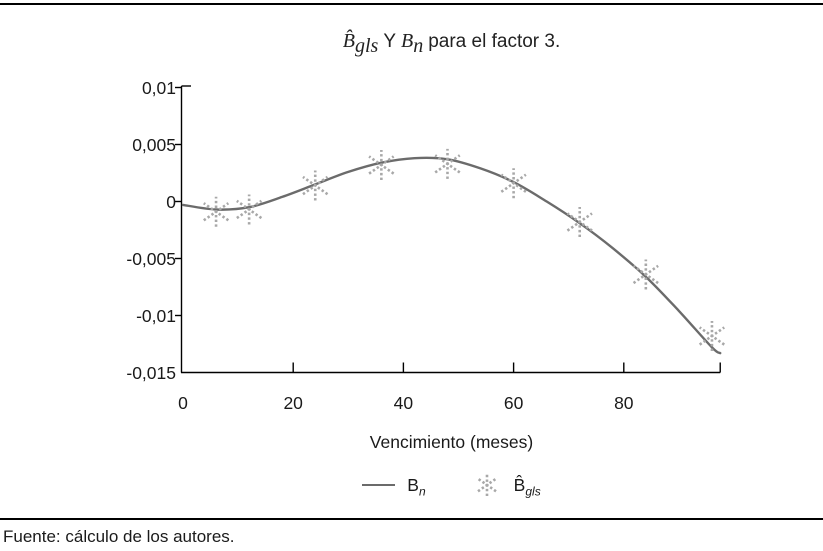  Describe the element at coordinates (379, 485) in the screenshot. I see `legend-line-sample` at that location.